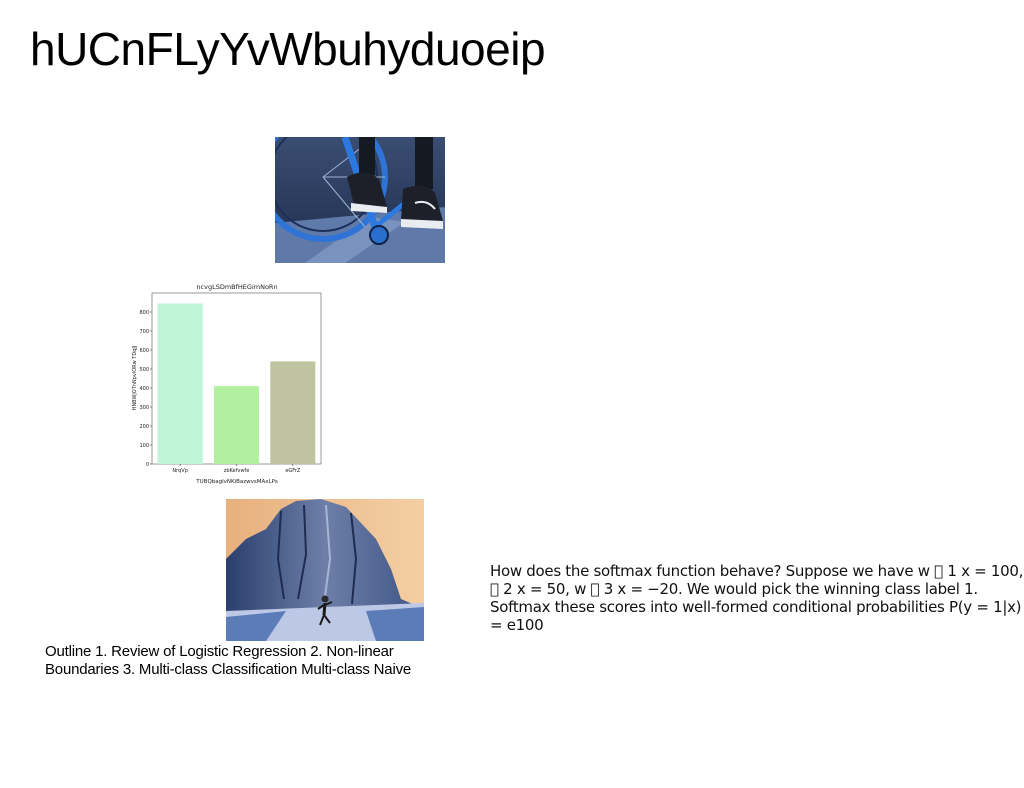 The height and width of the screenshot is (788, 1024). I want to click on bars, so click(236, 383).